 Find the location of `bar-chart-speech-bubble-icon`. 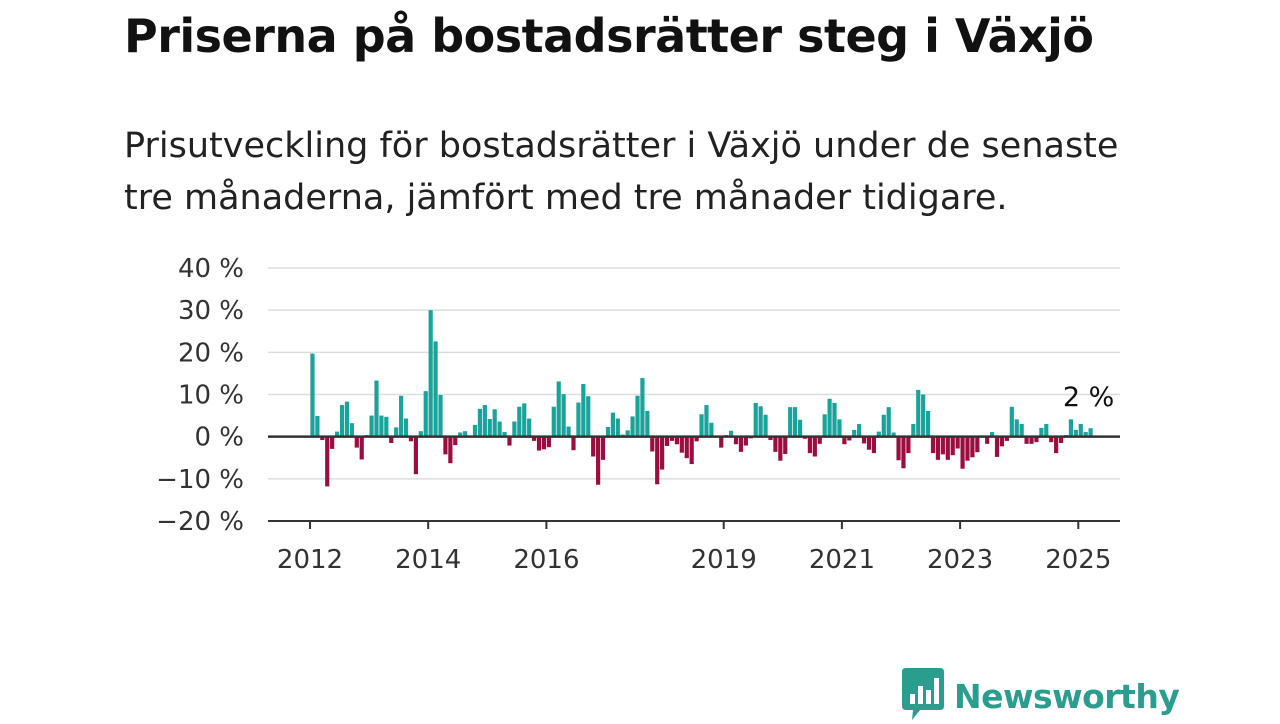

bar-chart-speech-bubble-icon is located at coordinates (923, 696).